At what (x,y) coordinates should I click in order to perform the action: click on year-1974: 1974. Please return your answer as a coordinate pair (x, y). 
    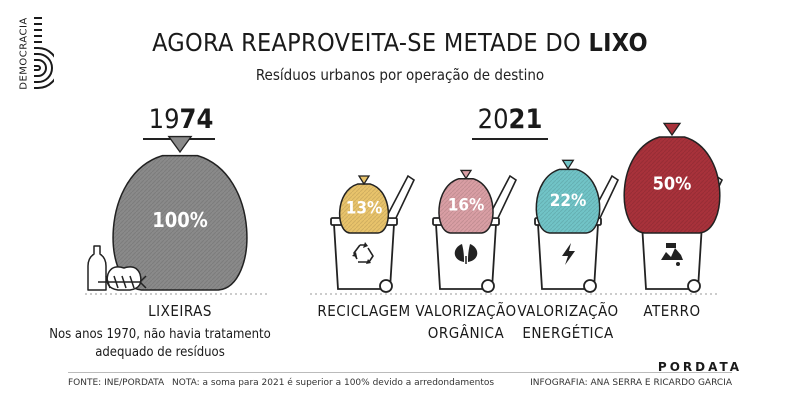
    Looking at the image, I should click on (181, 119).